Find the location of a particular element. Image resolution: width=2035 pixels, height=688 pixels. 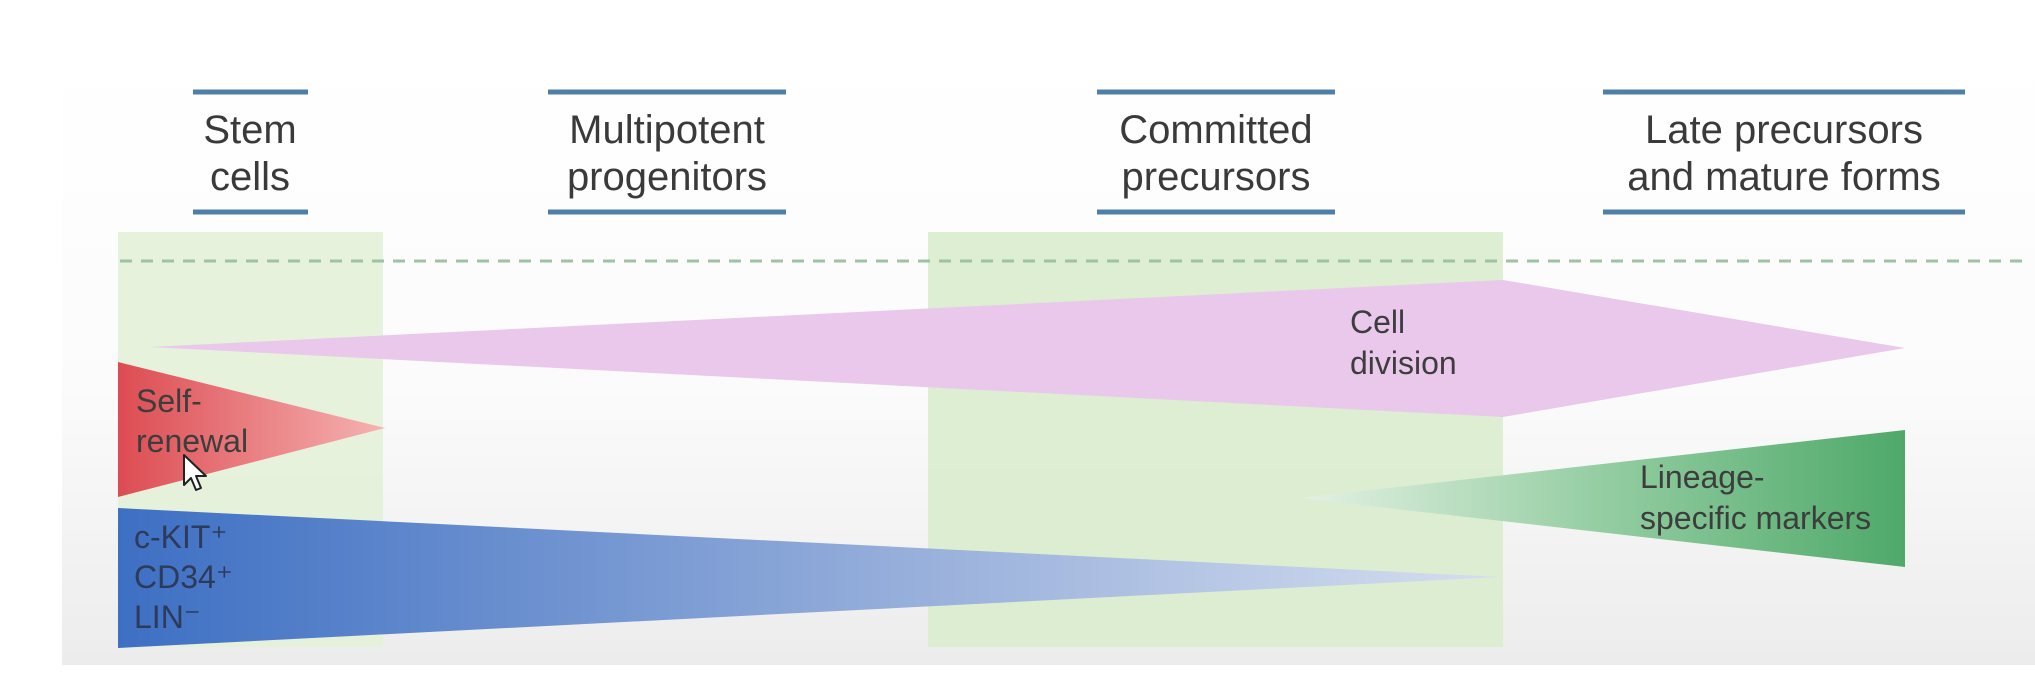

surface-markers-band: c-KIT⁺ CD34⁺ LIN⁻ is located at coordinates (809, 578).